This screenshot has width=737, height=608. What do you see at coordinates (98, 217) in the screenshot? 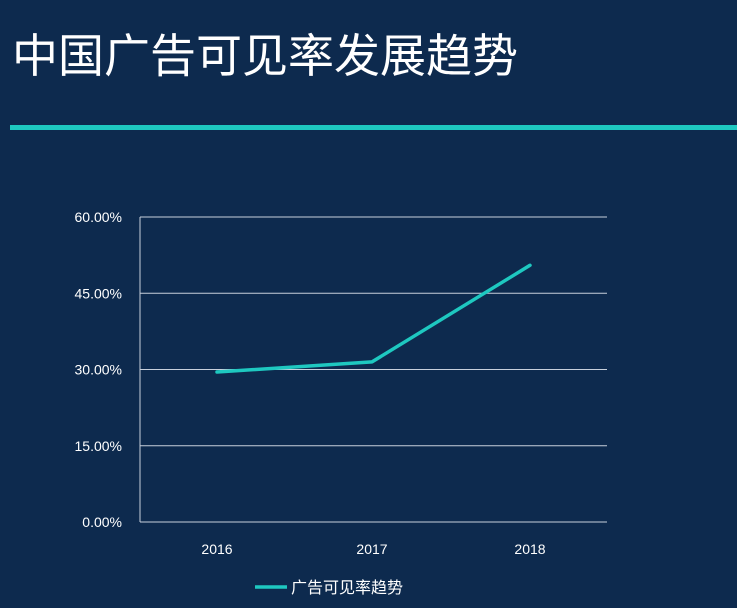
I see `y-tick-label-4: 60.00%` at bounding box center [98, 217].